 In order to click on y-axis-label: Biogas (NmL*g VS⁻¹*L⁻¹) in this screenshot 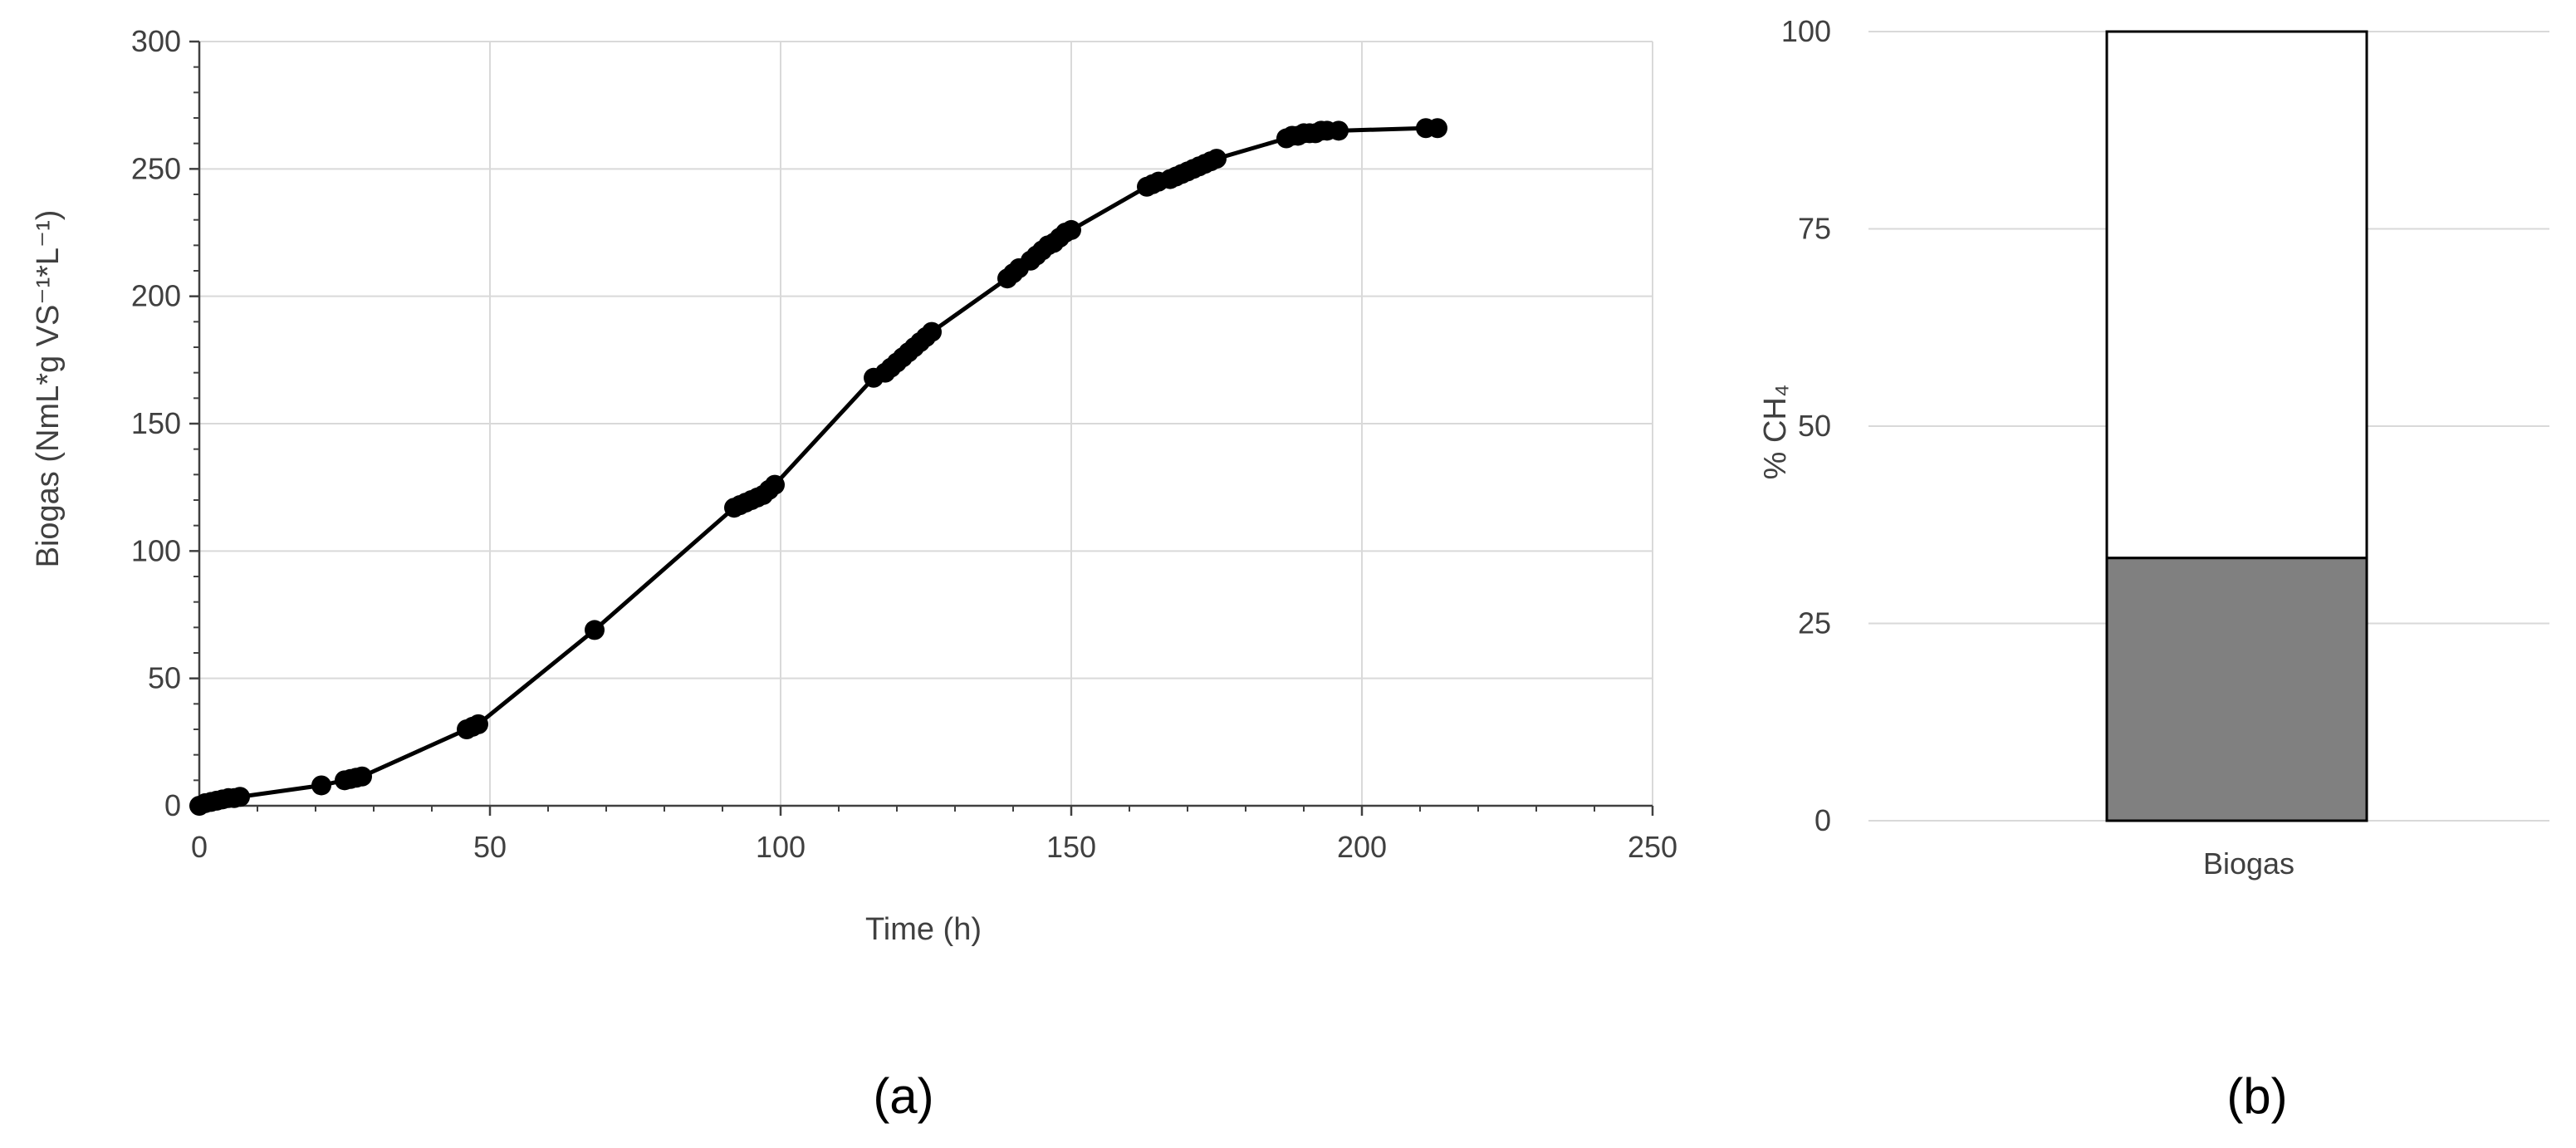, I will do `click(49, 389)`.